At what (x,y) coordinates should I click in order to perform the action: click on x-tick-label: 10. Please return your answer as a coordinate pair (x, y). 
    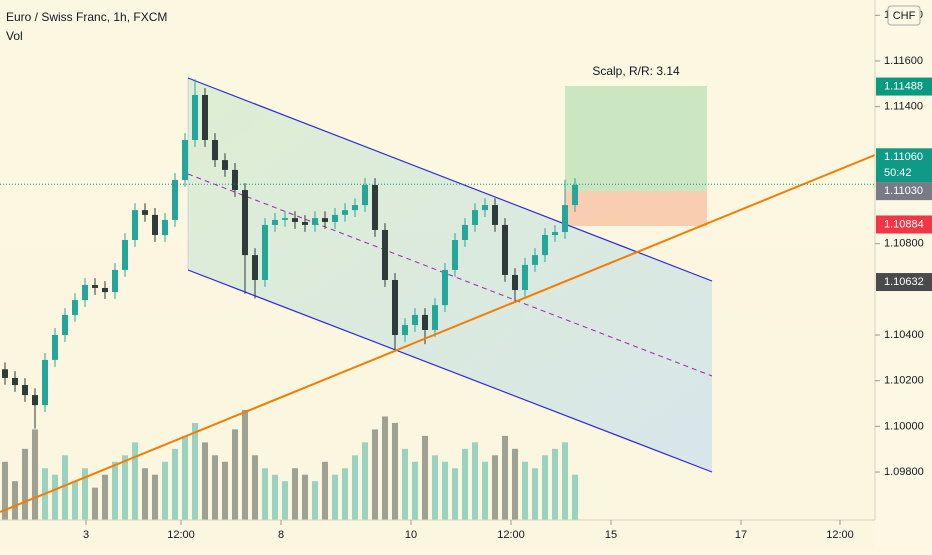
    Looking at the image, I should click on (411, 535).